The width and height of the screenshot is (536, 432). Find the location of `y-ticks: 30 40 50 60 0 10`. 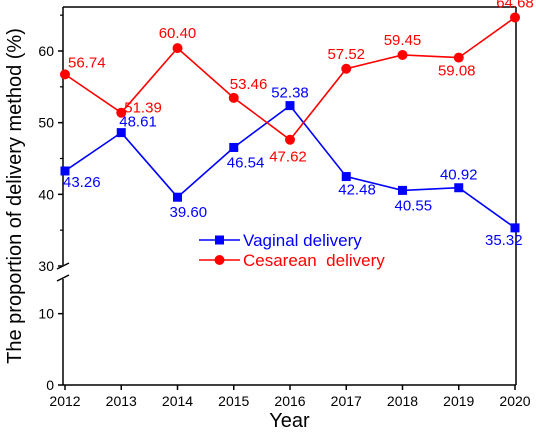

y-ticks: 30 40 50 60 0 10 is located at coordinates (50, 203).